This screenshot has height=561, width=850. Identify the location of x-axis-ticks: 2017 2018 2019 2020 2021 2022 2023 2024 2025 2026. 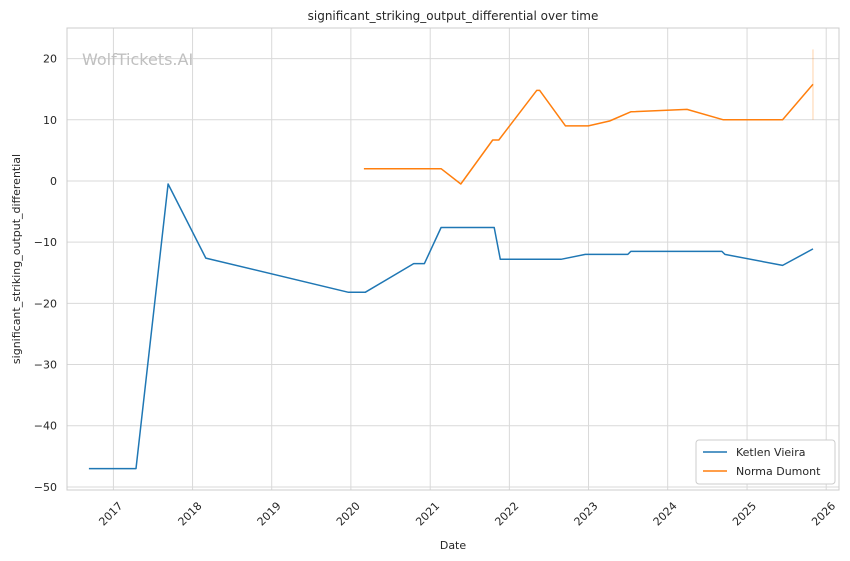
(467, 514).